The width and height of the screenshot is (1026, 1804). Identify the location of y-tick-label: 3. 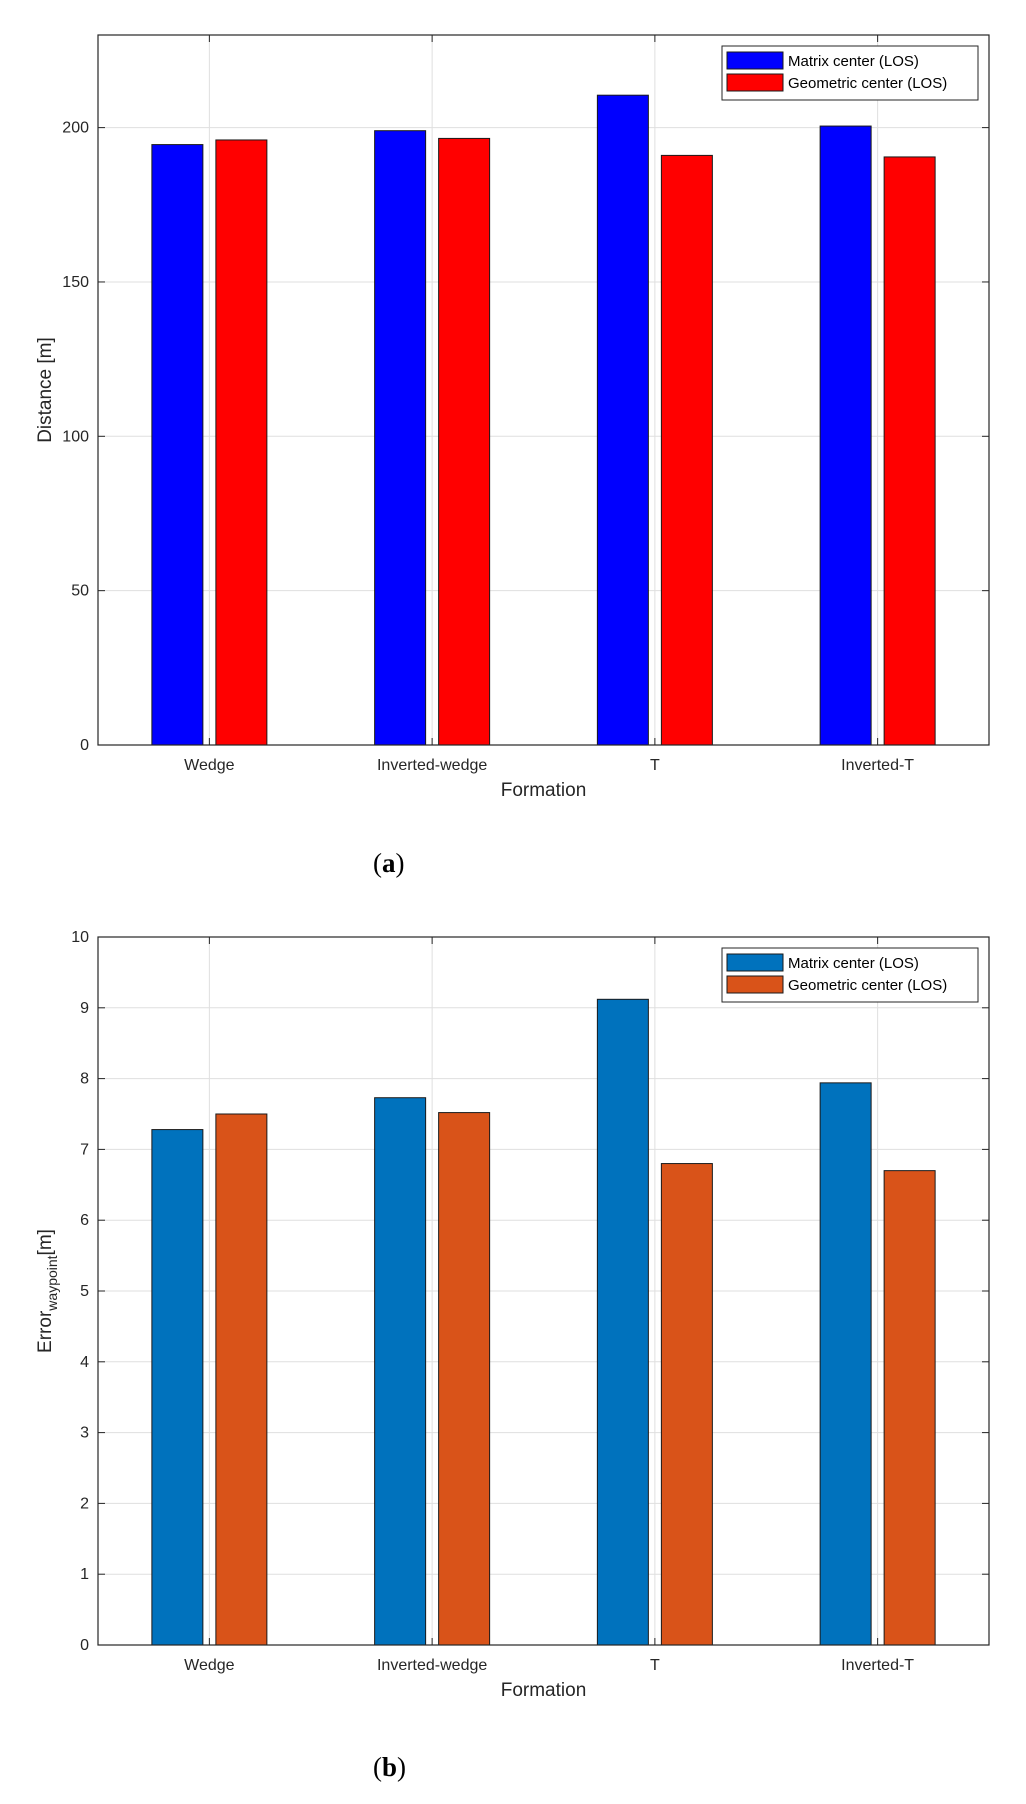
(84, 1433).